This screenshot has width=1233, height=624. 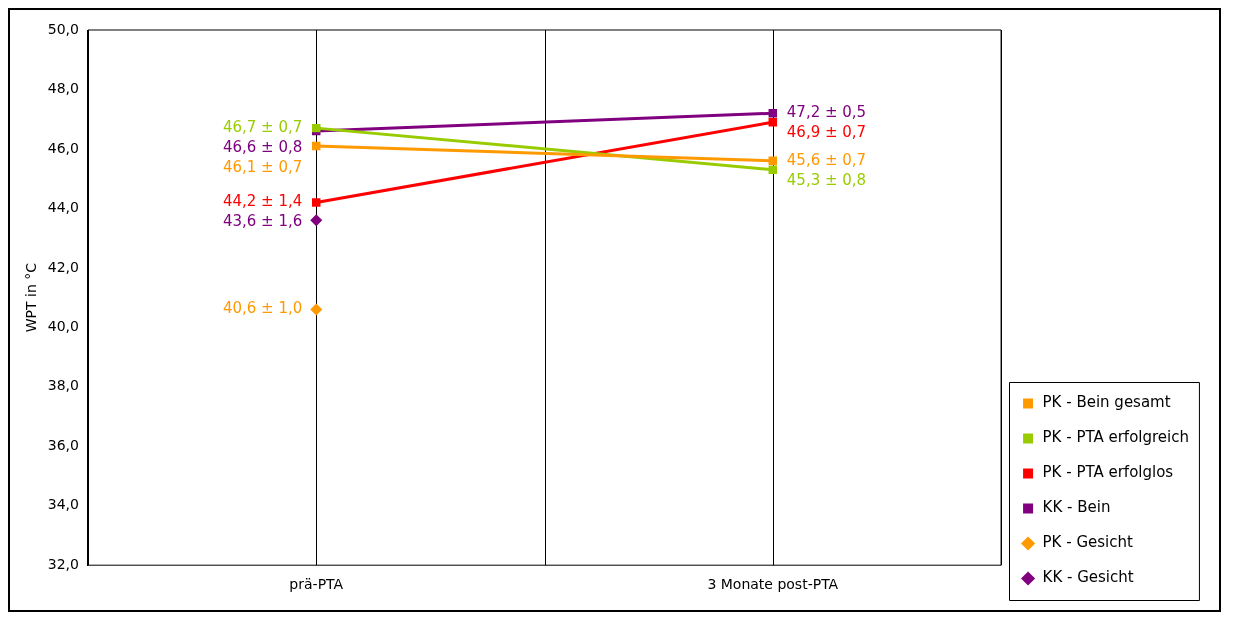 I want to click on y-tick-label: 42,0, so click(x=63, y=266).